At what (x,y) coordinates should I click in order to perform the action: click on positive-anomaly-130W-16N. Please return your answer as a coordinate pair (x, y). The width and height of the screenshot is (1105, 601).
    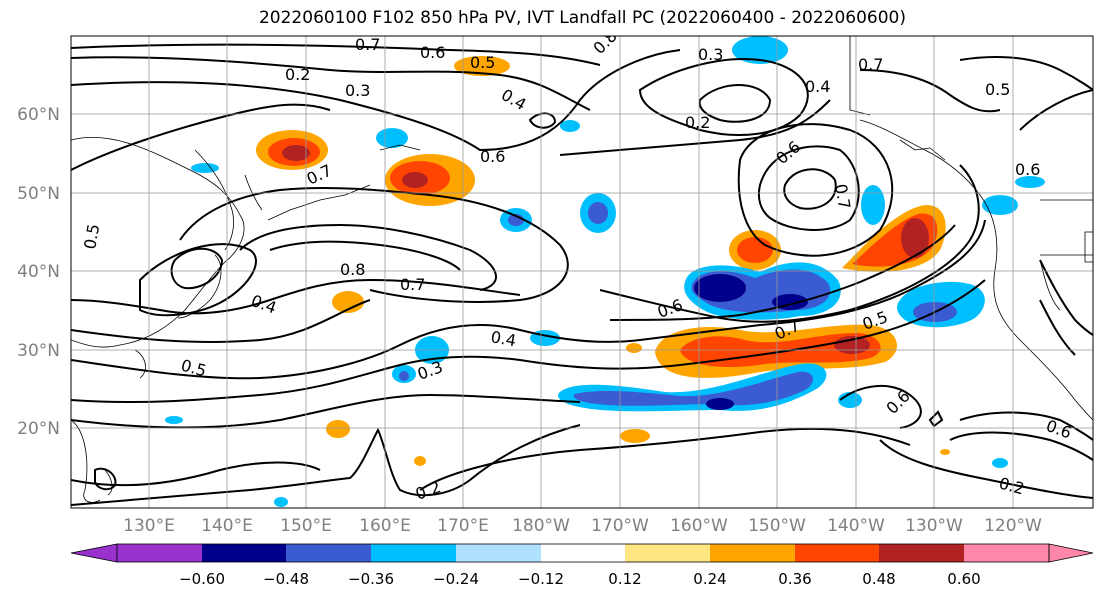
    Looking at the image, I should click on (945, 452).